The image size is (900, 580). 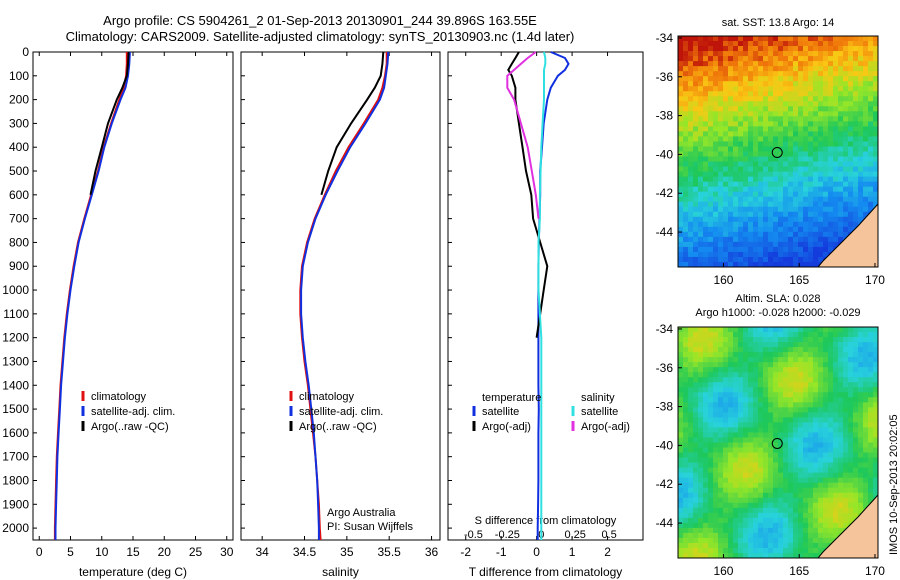 What do you see at coordinates (778, 299) in the screenshot?
I see `map-title-line1: Altim. SLA: 0.028` at bounding box center [778, 299].